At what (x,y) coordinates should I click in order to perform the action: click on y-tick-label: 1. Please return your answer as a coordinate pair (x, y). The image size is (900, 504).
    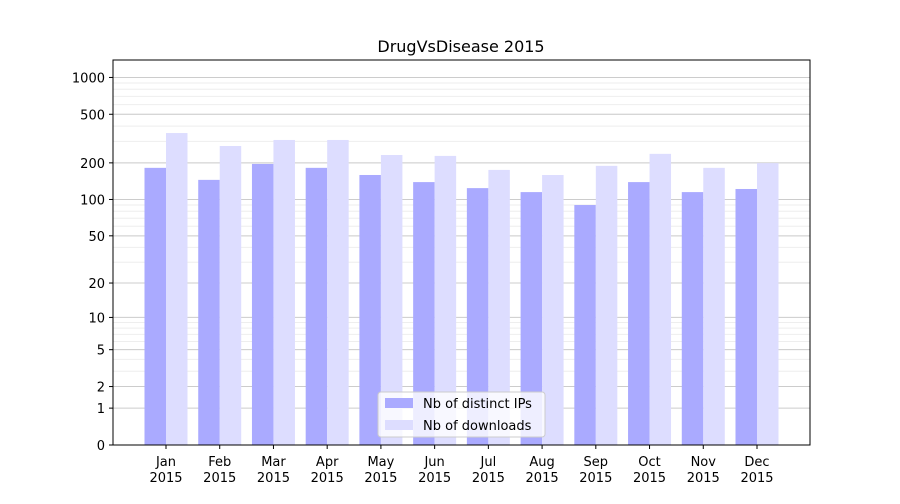
    Looking at the image, I should click on (101, 409).